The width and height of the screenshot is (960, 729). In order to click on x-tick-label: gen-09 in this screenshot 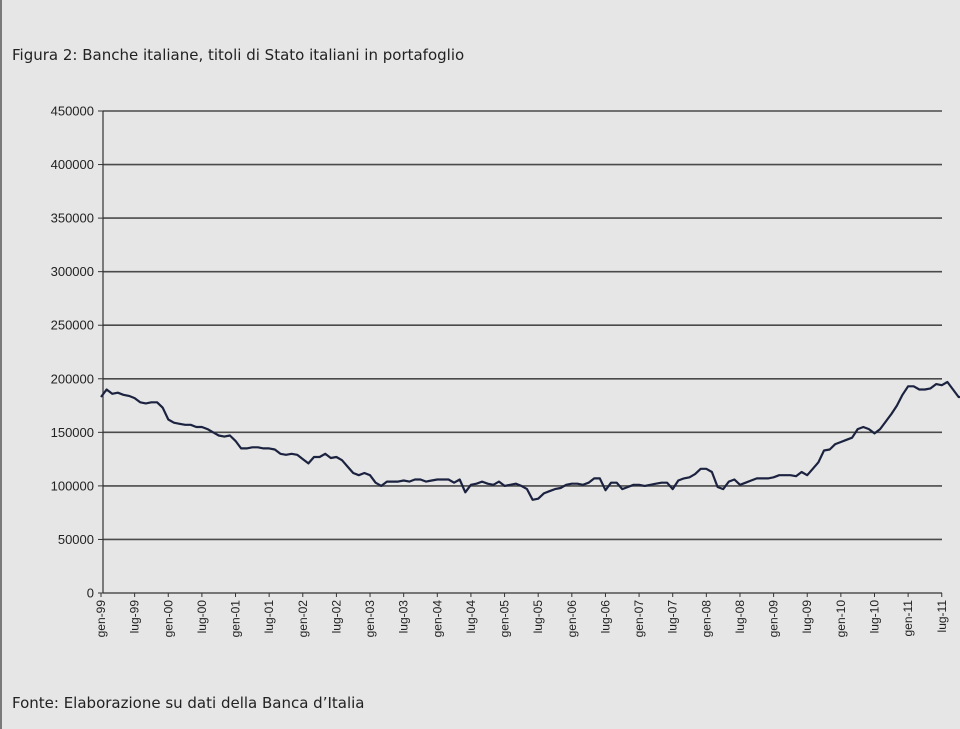, I will do `click(774, 619)`.